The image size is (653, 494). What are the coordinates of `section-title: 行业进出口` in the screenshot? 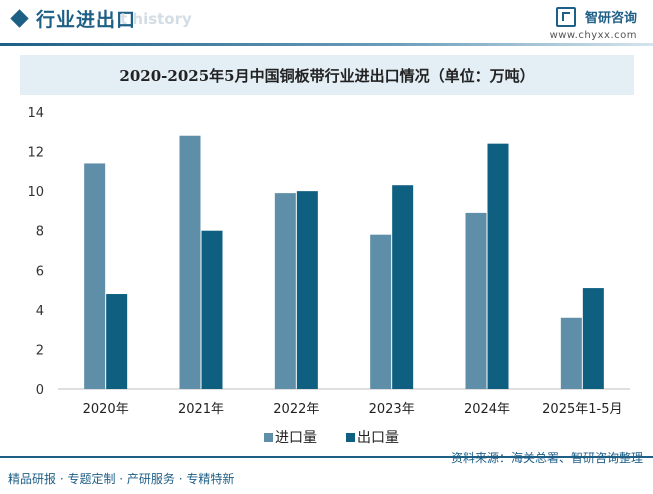 It's located at (86, 20).